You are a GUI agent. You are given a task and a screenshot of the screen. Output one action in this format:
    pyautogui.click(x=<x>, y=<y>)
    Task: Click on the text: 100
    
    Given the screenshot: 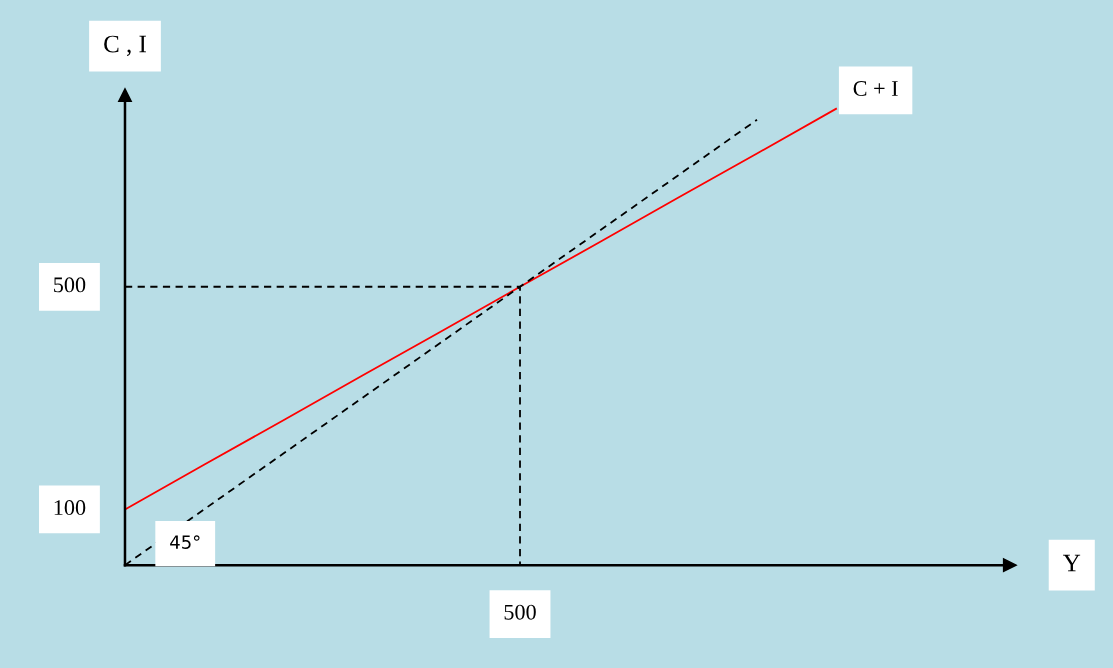 What is the action you would take?
    pyautogui.click(x=70, y=508)
    